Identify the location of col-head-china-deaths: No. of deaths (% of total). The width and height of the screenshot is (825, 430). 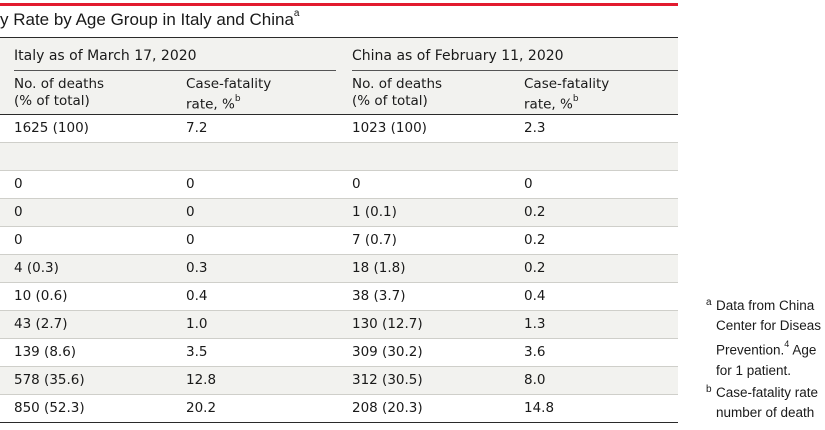
(397, 93).